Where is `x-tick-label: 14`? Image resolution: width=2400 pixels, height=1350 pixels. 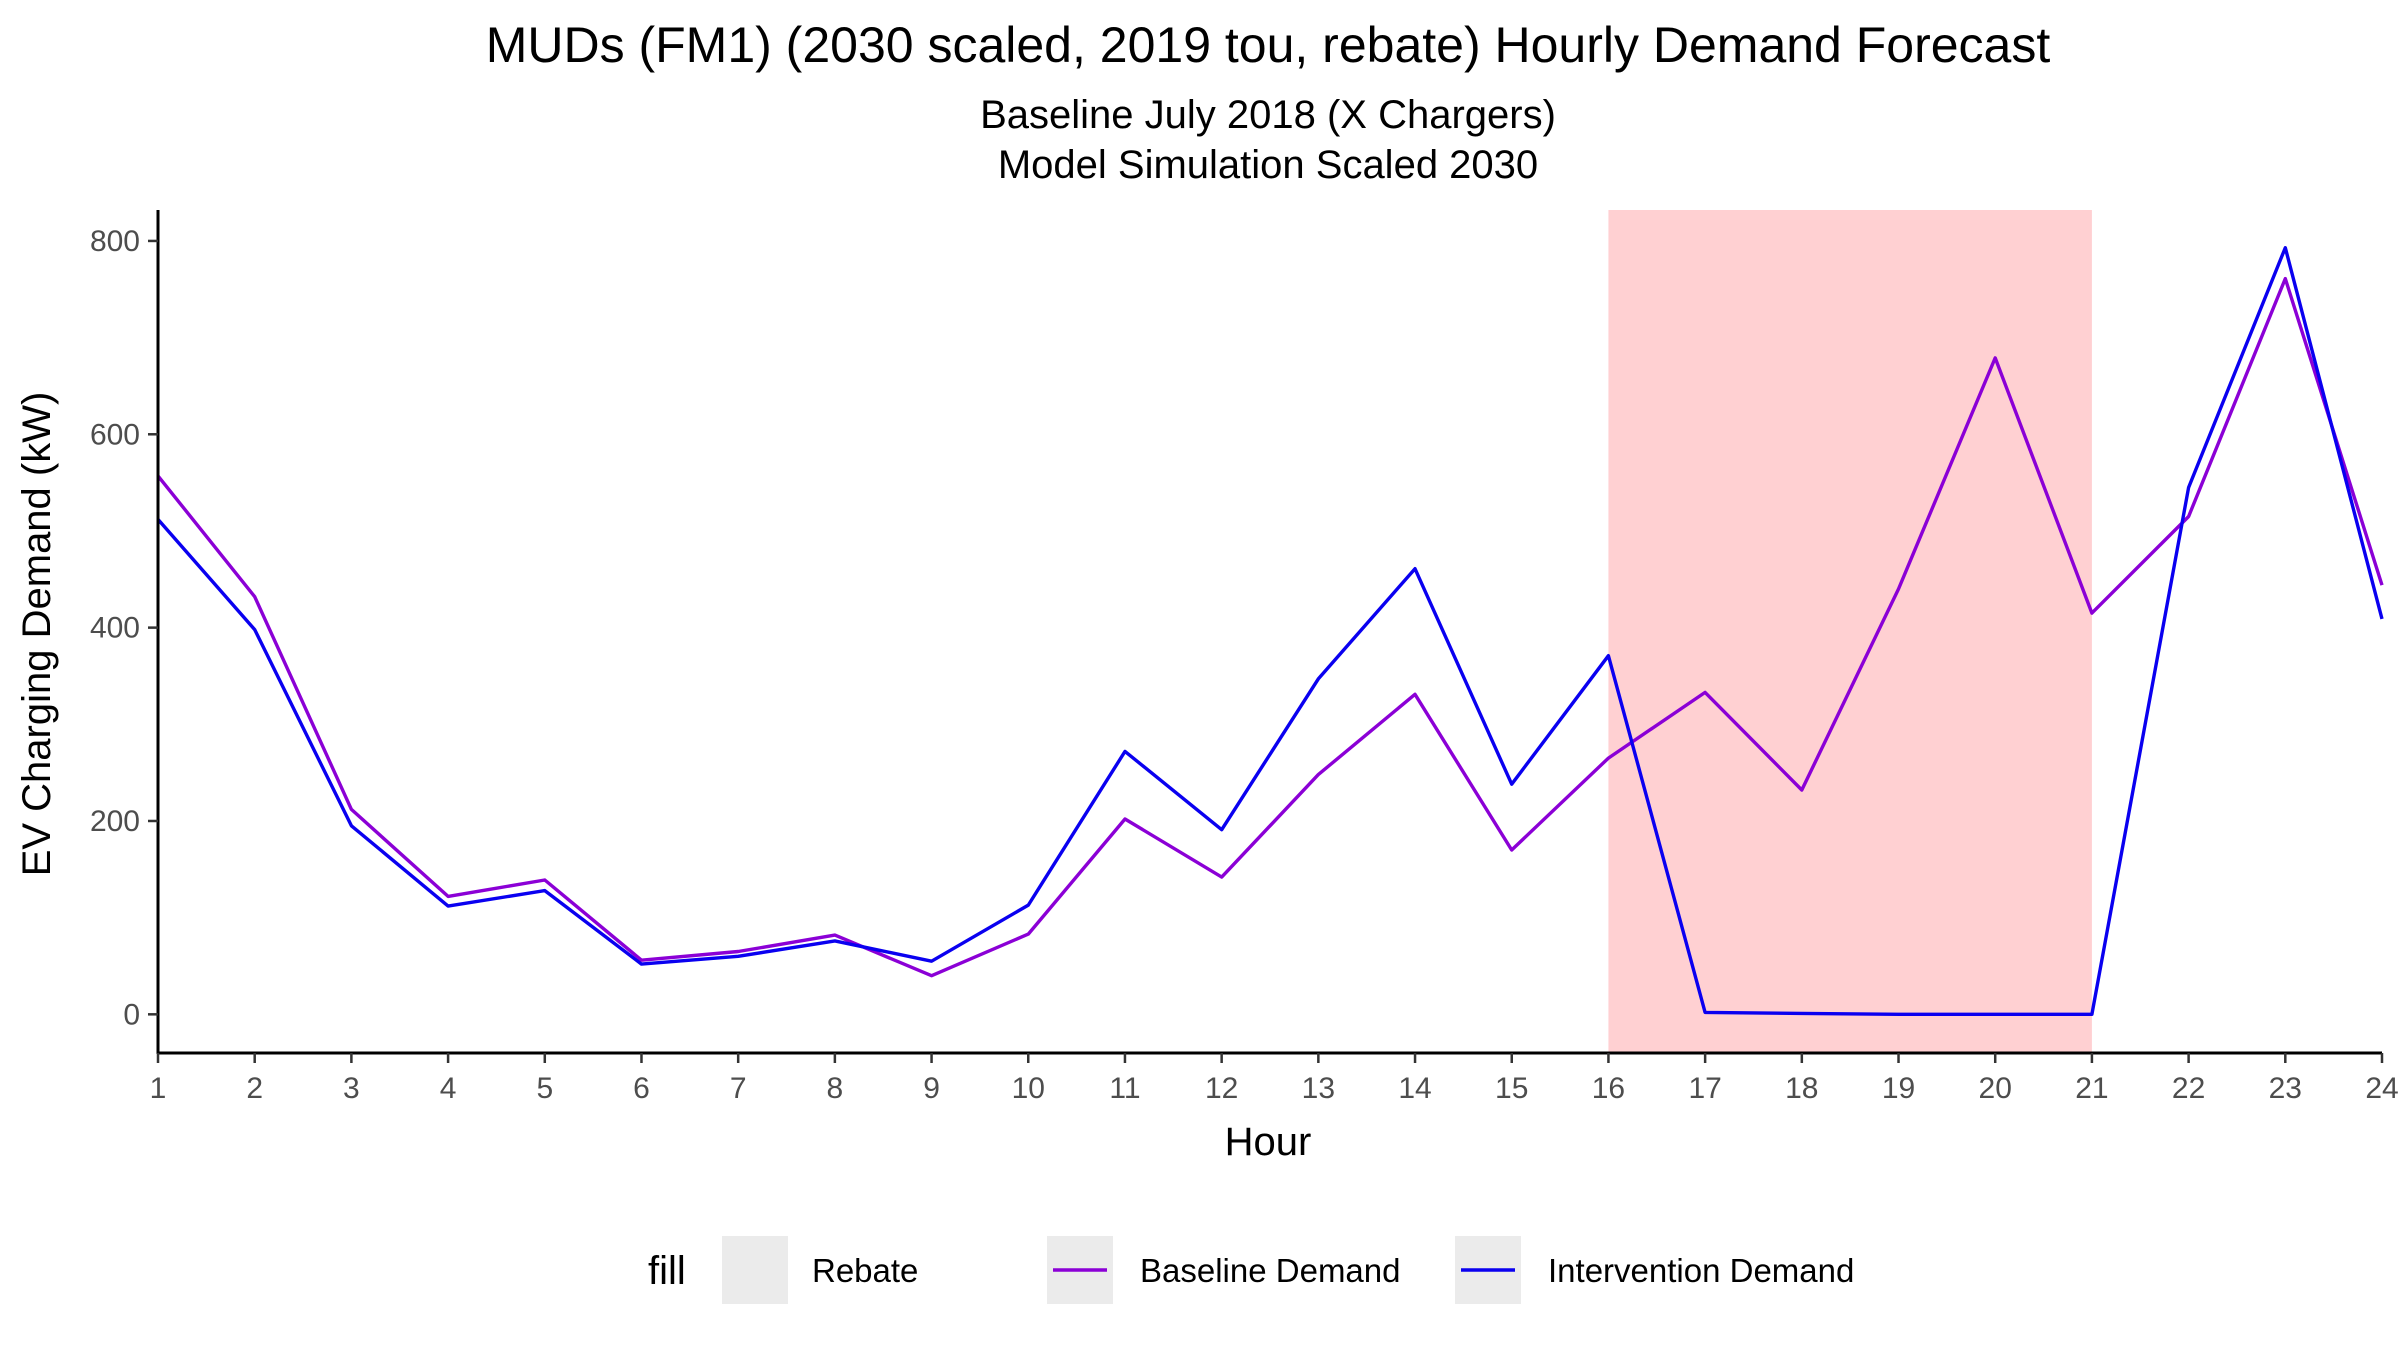
x-tick-label: 14 is located at coordinates (1414, 1088).